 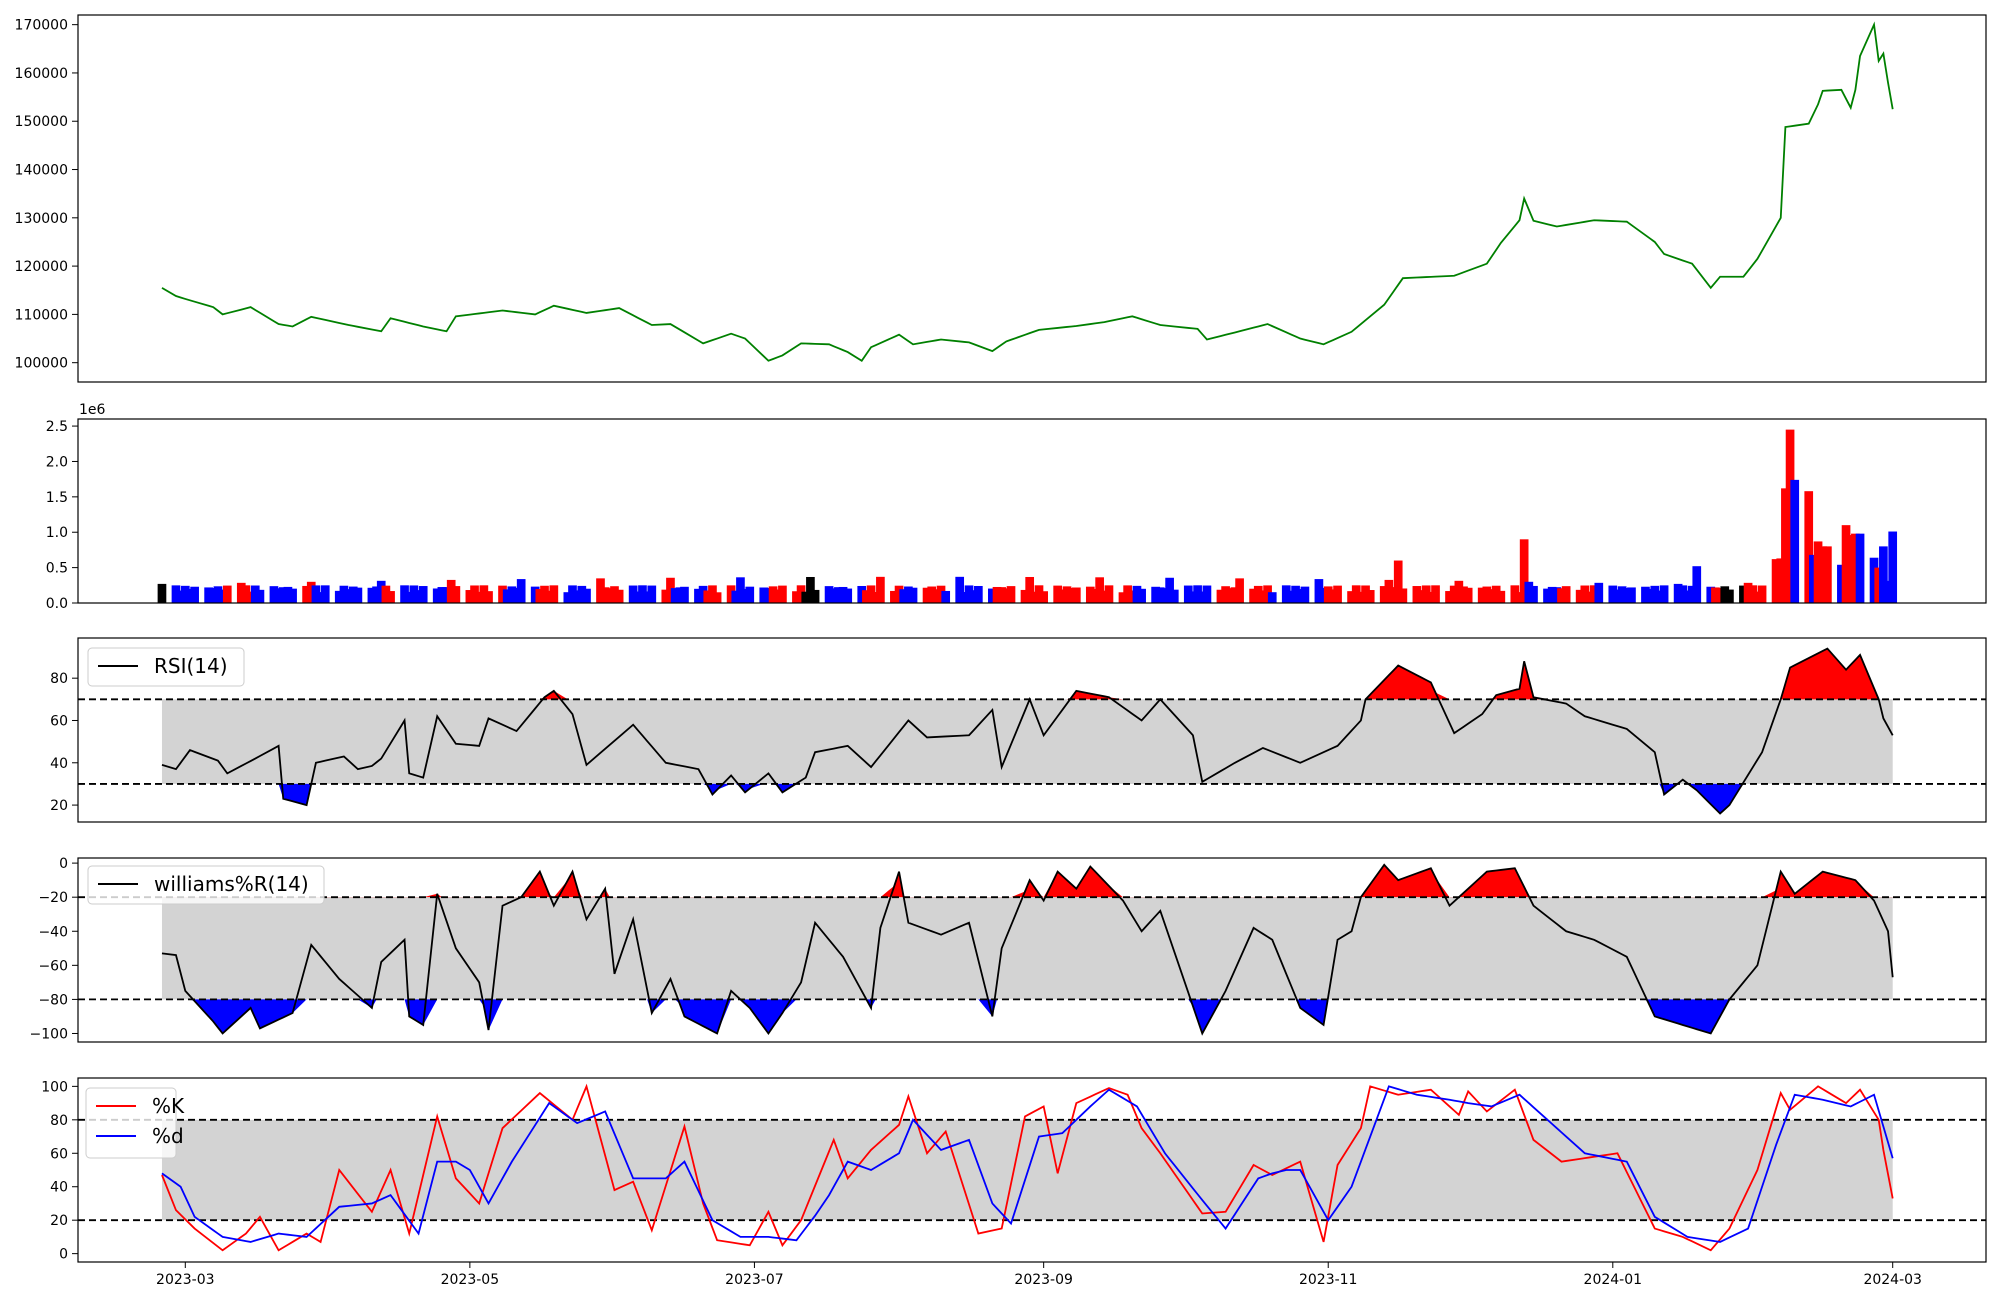 I want to click on stochastic-legend: %K %d, so click(x=135, y=1123).